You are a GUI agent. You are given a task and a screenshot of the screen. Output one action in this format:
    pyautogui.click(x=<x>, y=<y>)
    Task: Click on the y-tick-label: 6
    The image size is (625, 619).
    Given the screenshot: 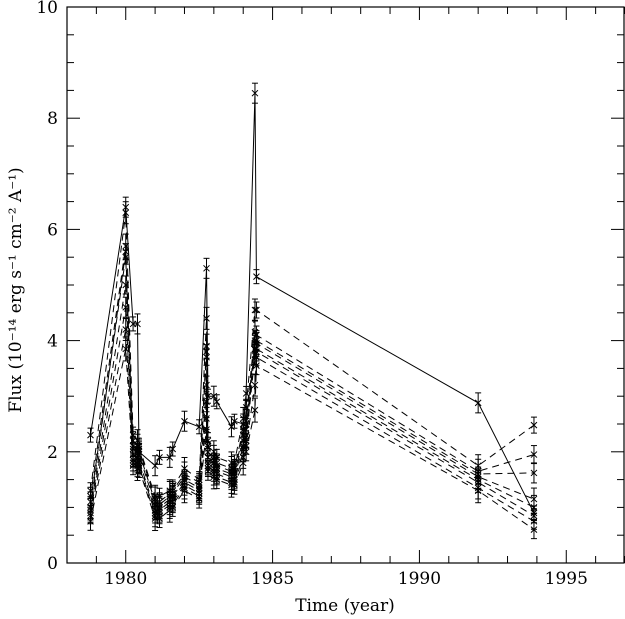 What is the action you would take?
    pyautogui.click(x=52, y=230)
    